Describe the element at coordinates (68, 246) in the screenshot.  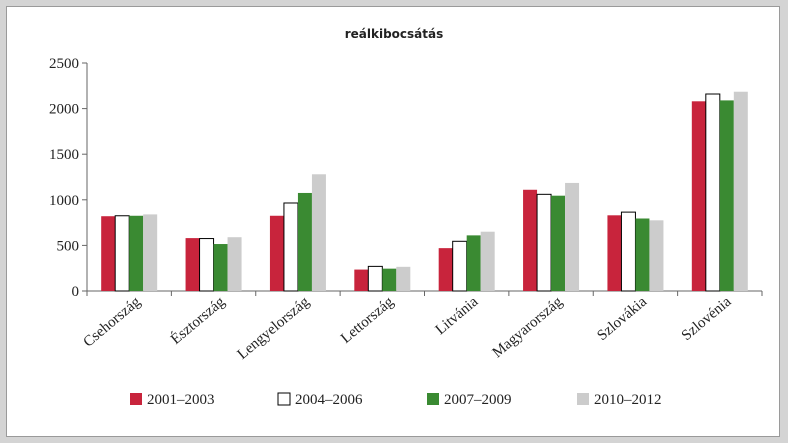
I see `y-tick-label: 500` at that location.